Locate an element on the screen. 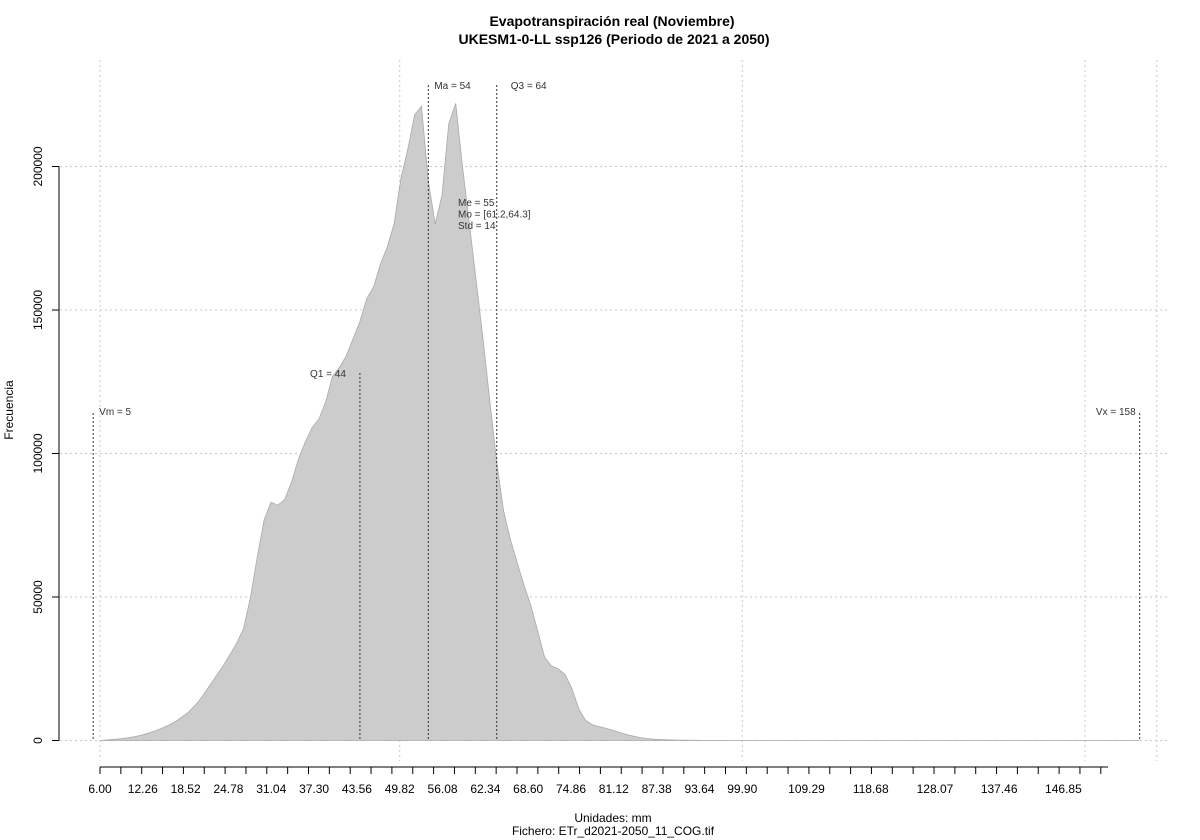 The height and width of the screenshot is (840, 1200). y-tick-label: 50000 is located at coordinates (38, 597).